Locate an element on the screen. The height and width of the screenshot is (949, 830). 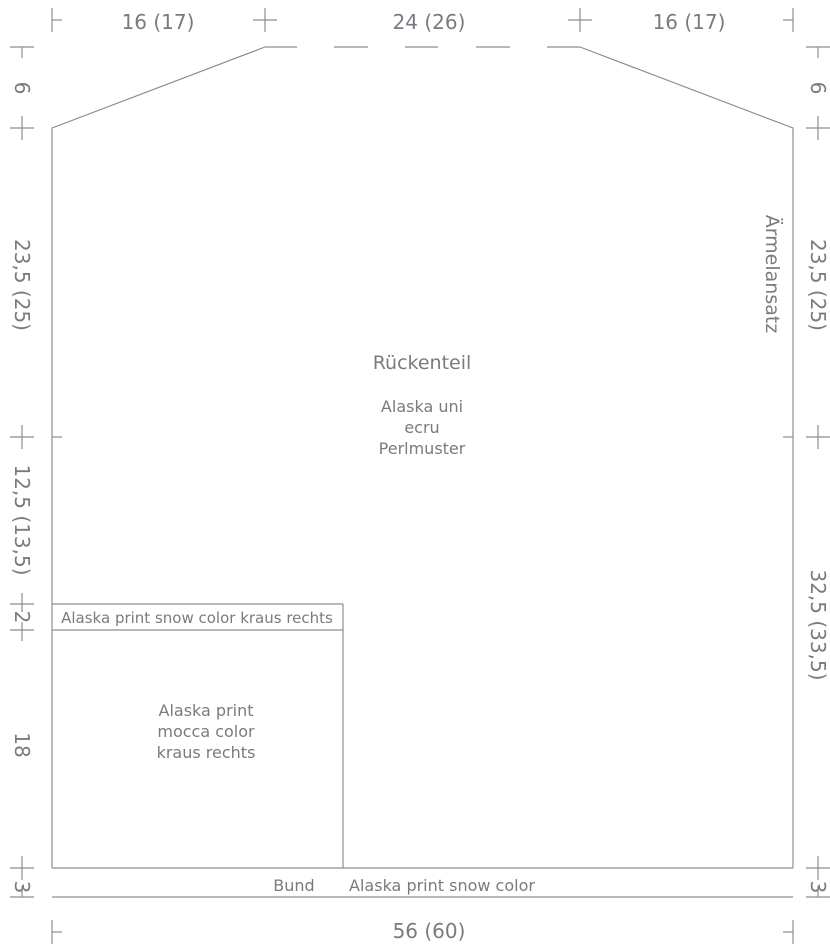
stripe-label: Alaska print snow color kraus rechts is located at coordinates (197, 618).